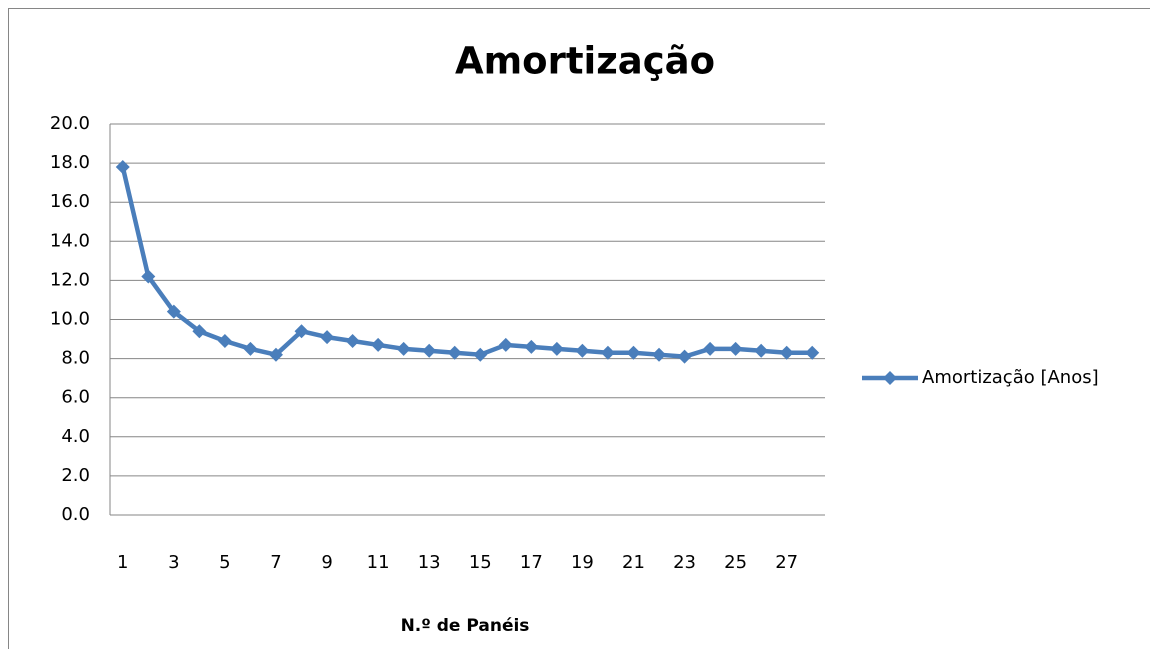 Image resolution: width=1150 pixels, height=649 pixels. I want to click on x-tick-label: 13, so click(429, 562).